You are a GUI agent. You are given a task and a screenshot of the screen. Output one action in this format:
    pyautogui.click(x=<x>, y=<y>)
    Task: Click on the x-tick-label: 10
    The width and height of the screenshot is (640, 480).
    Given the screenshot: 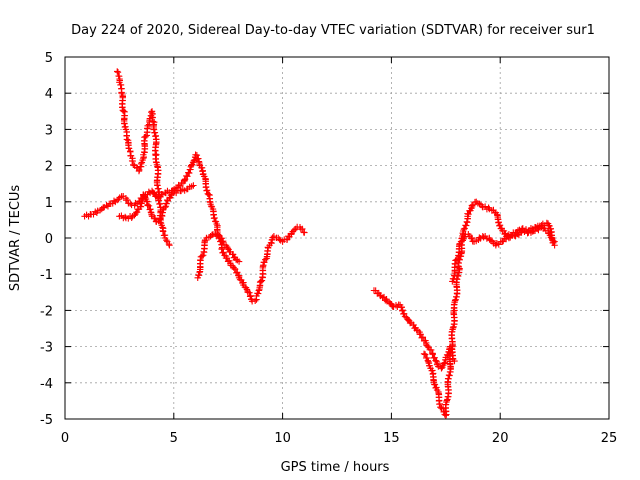 What is the action you would take?
    pyautogui.click(x=282, y=438)
    